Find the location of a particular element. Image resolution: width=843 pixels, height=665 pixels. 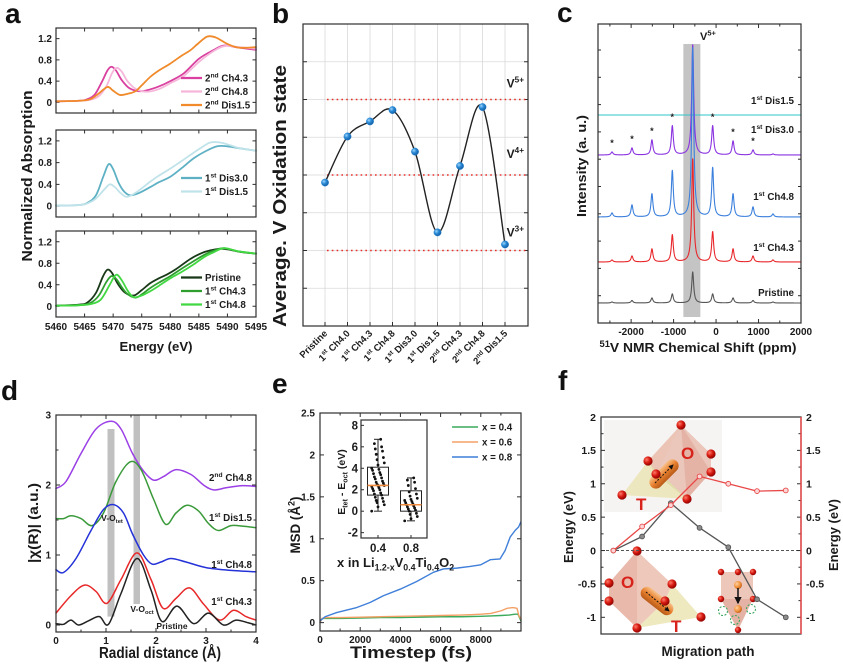

series-label: Pristine is located at coordinates (776, 293).